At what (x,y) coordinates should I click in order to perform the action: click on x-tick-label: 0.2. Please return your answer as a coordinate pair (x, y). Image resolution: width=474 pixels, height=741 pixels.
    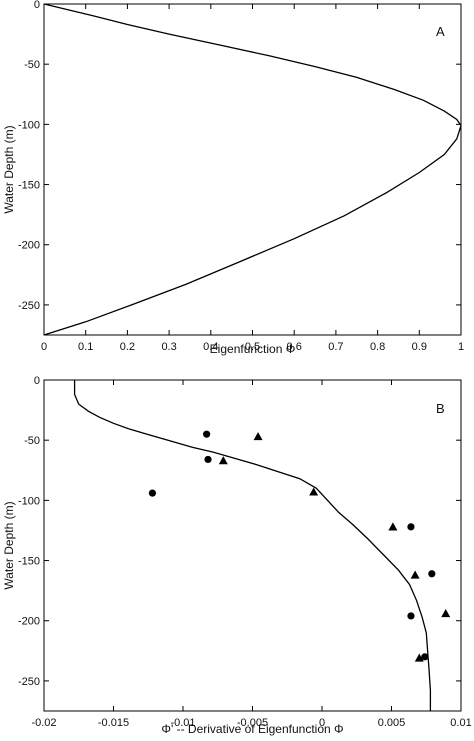
    Looking at the image, I should click on (127, 347).